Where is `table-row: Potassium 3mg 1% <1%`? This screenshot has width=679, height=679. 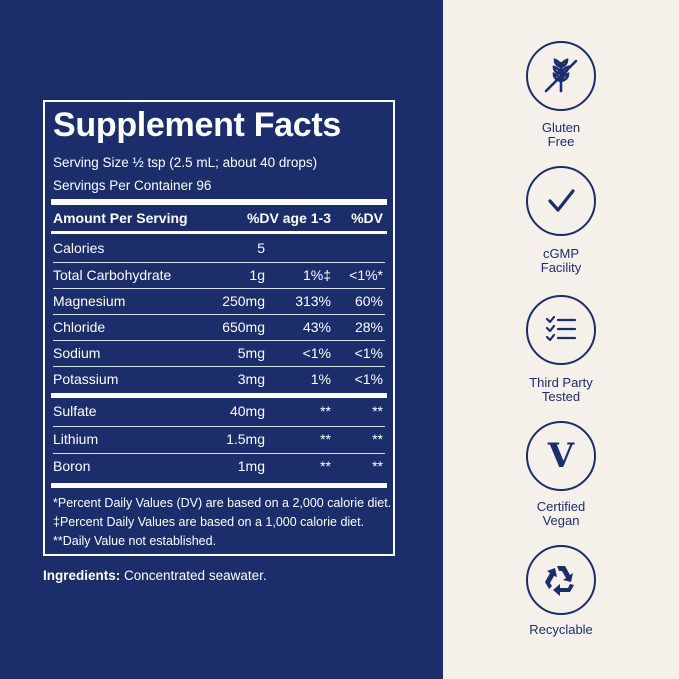
table-row: Potassium 3mg 1% <1% is located at coordinates (219, 379).